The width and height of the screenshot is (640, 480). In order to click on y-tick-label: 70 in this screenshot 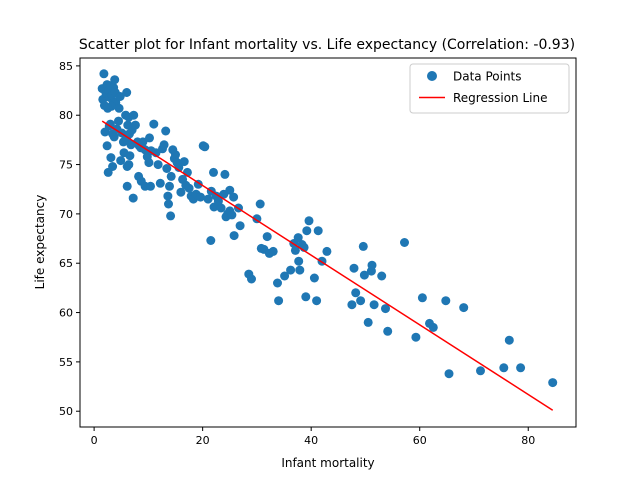, I will do `click(66, 214)`.